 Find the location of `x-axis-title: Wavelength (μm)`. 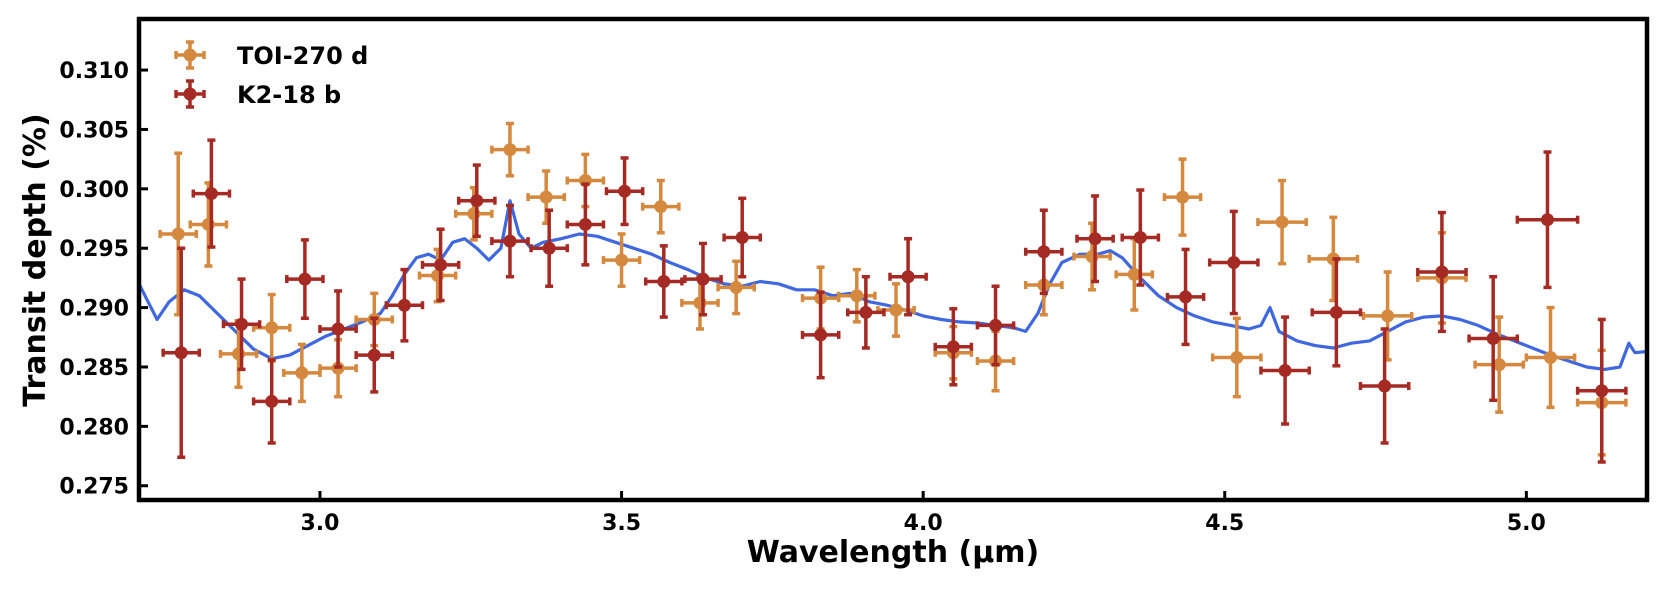

x-axis-title: Wavelength (μm) is located at coordinates (893, 552).